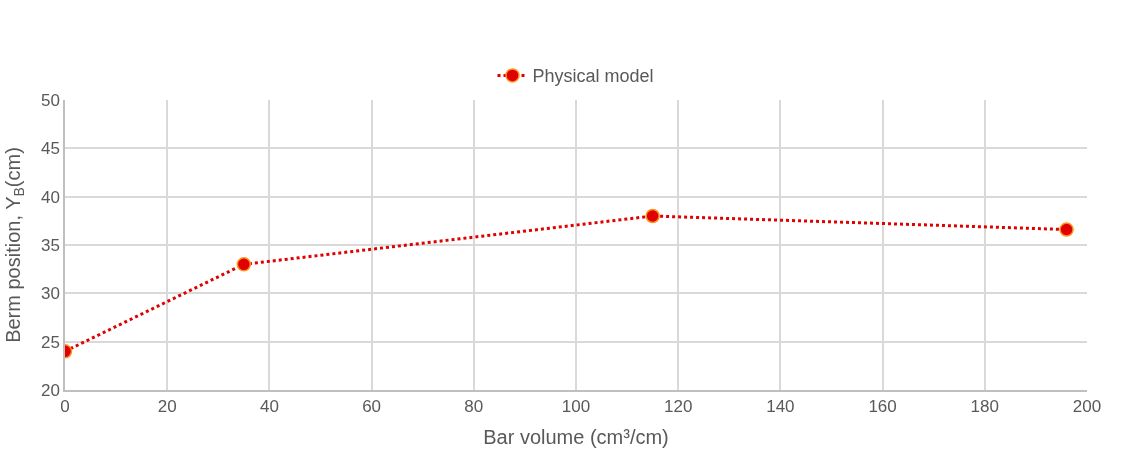 The height and width of the screenshot is (457, 1142). Describe the element at coordinates (50, 342) in the screenshot. I see `y-tick-label: 25` at that location.